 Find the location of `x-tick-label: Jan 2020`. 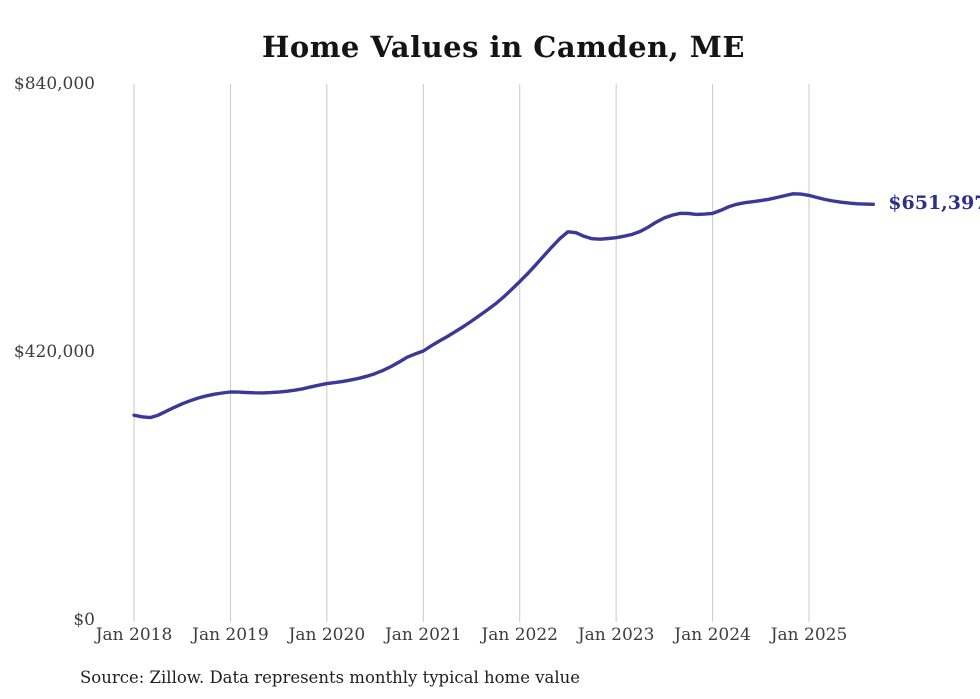

x-tick-label: Jan 2020 is located at coordinates (327, 635).